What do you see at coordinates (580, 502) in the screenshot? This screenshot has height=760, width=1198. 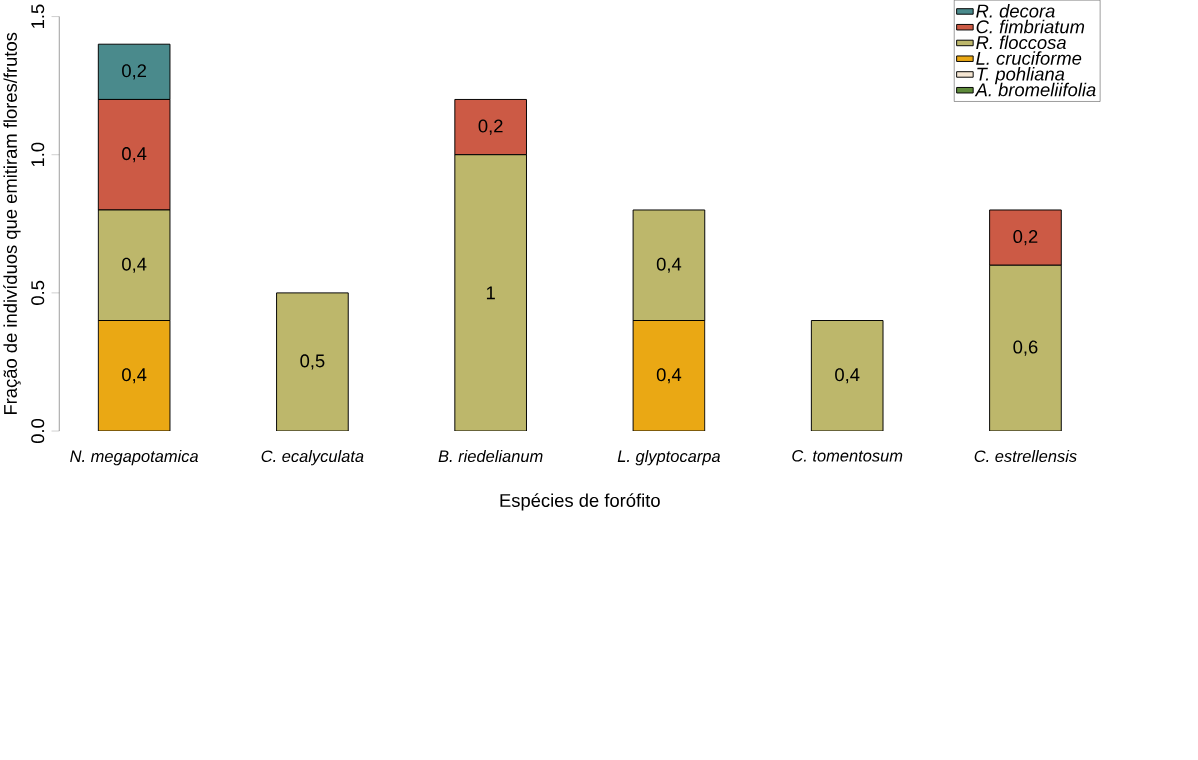 I see `x-axis-title: Espécies de forófito` at bounding box center [580, 502].